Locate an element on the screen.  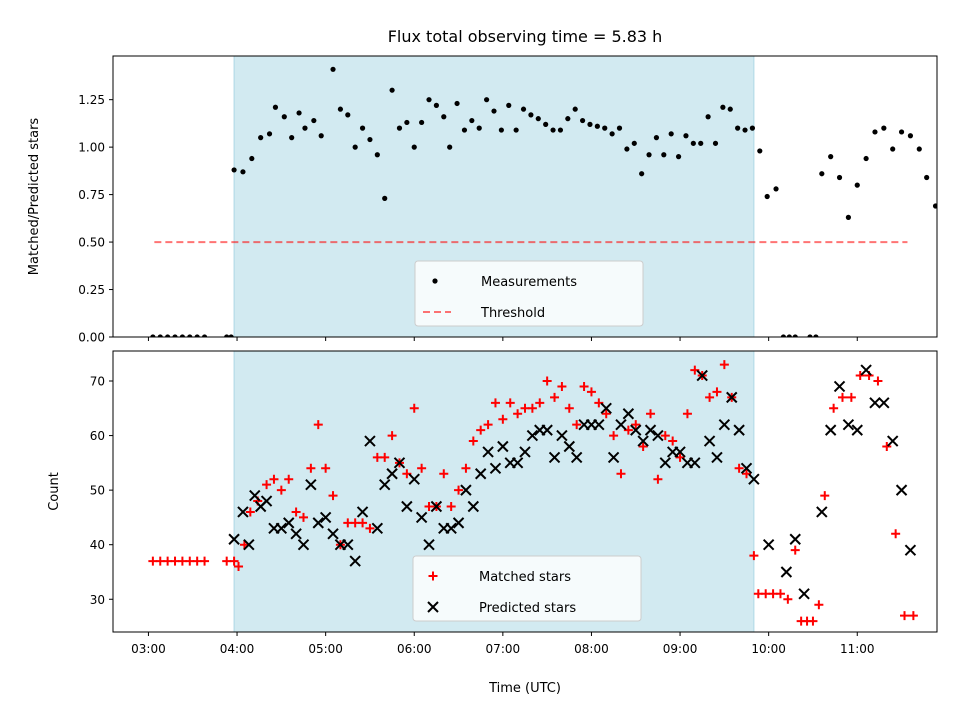
x-axis-label: Time (UTC) is located at coordinates (524, 688).